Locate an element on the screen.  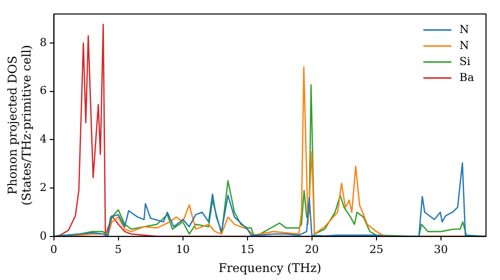
x-axis-title: Frequency (THz) is located at coordinates (270, 267).